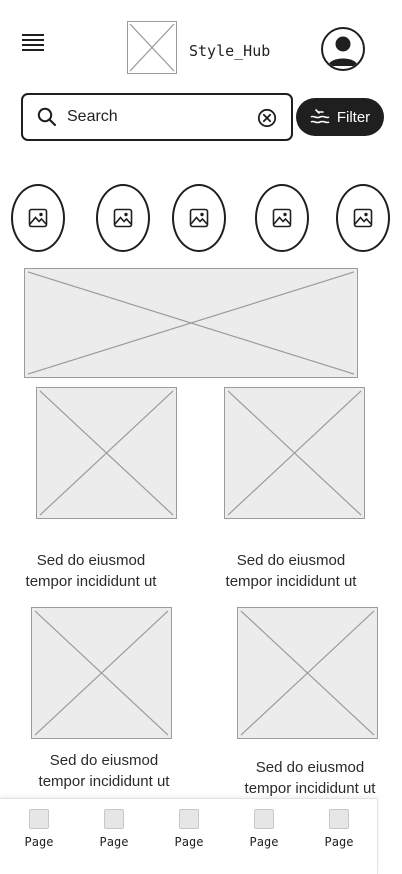  I want to click on nav-item-page-1: Page, so click(39, 829).